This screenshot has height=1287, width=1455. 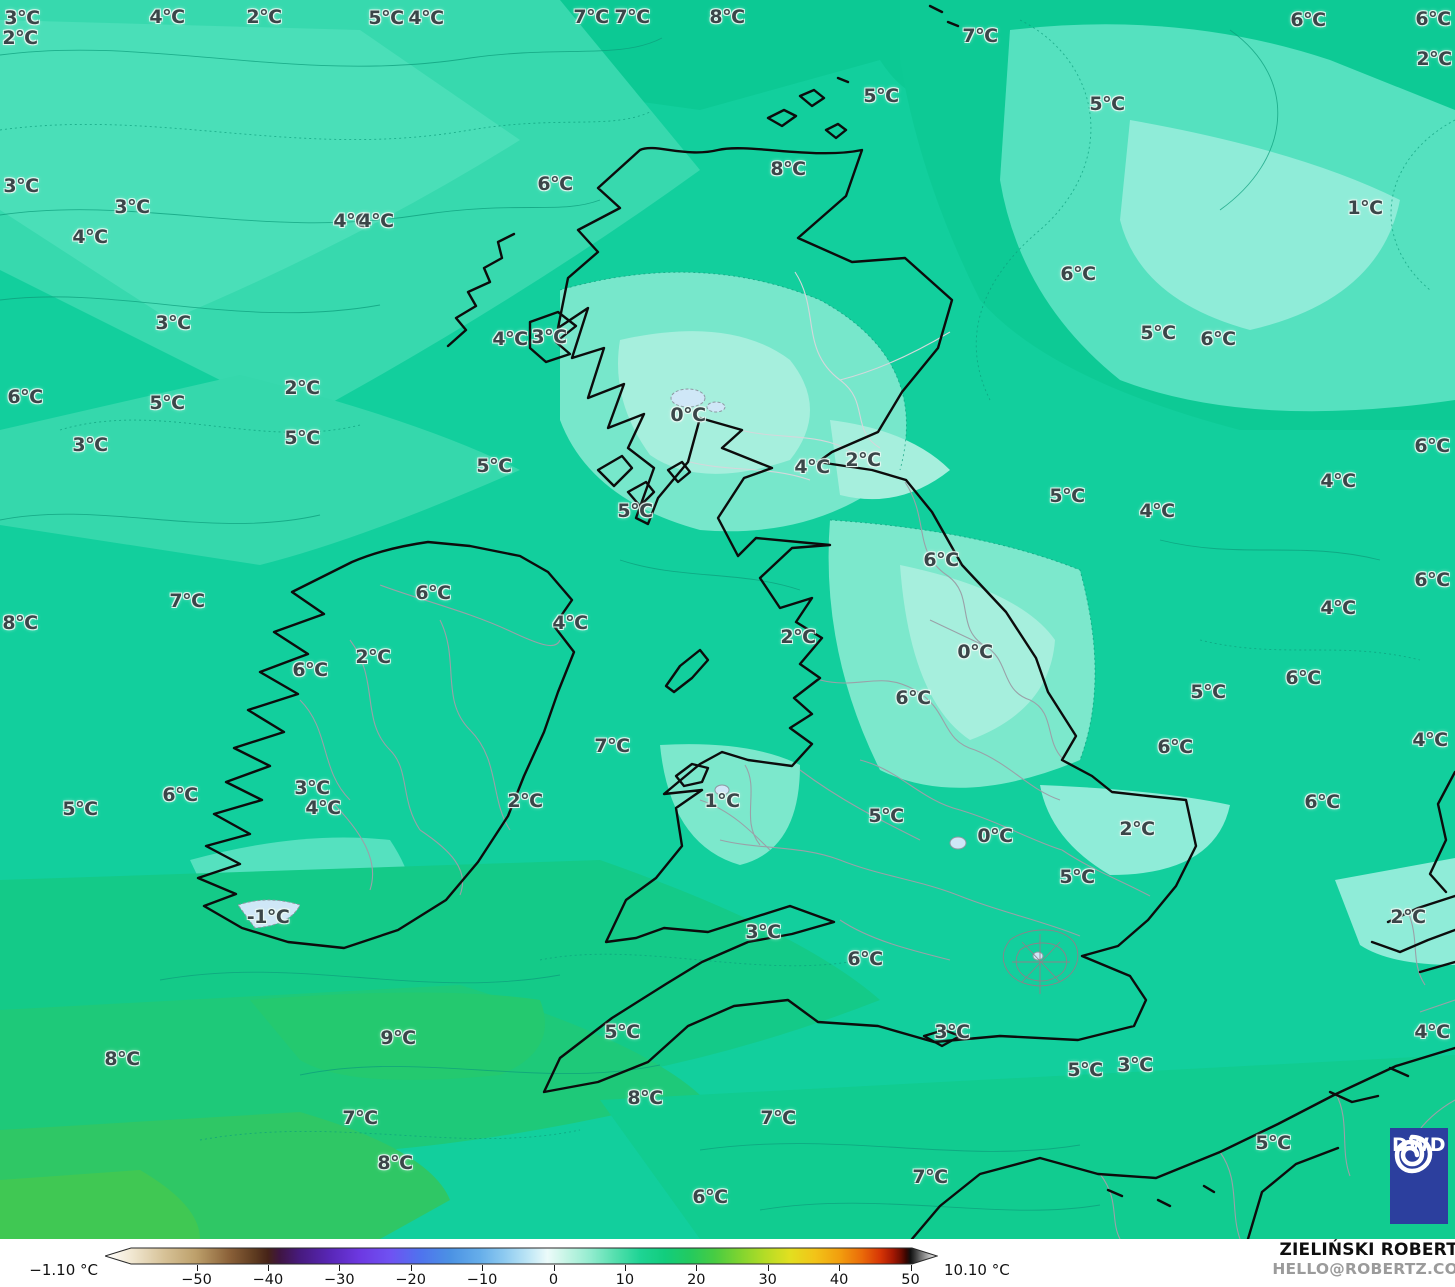 What do you see at coordinates (410, 1279) in the screenshot?
I see `colorbar-tick-label: −20` at bounding box center [410, 1279].